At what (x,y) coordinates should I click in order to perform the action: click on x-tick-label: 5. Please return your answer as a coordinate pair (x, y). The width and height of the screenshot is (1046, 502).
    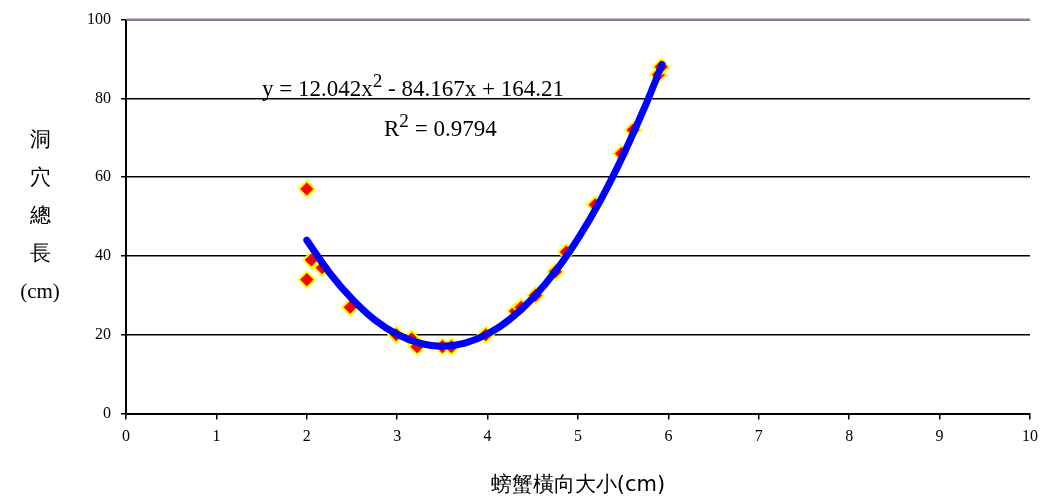
    Looking at the image, I should click on (578, 436).